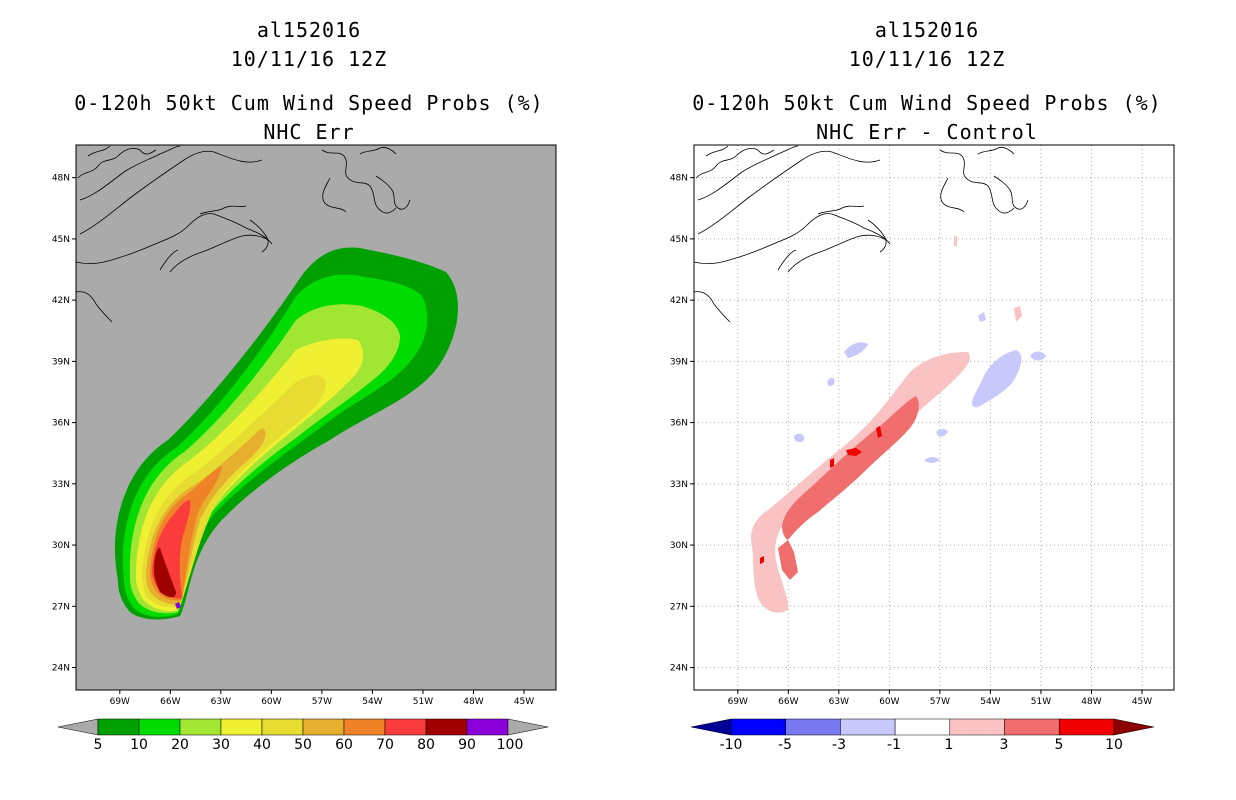  What do you see at coordinates (955, 241) in the screenshot?
I see `contour-pos-1c` at bounding box center [955, 241].